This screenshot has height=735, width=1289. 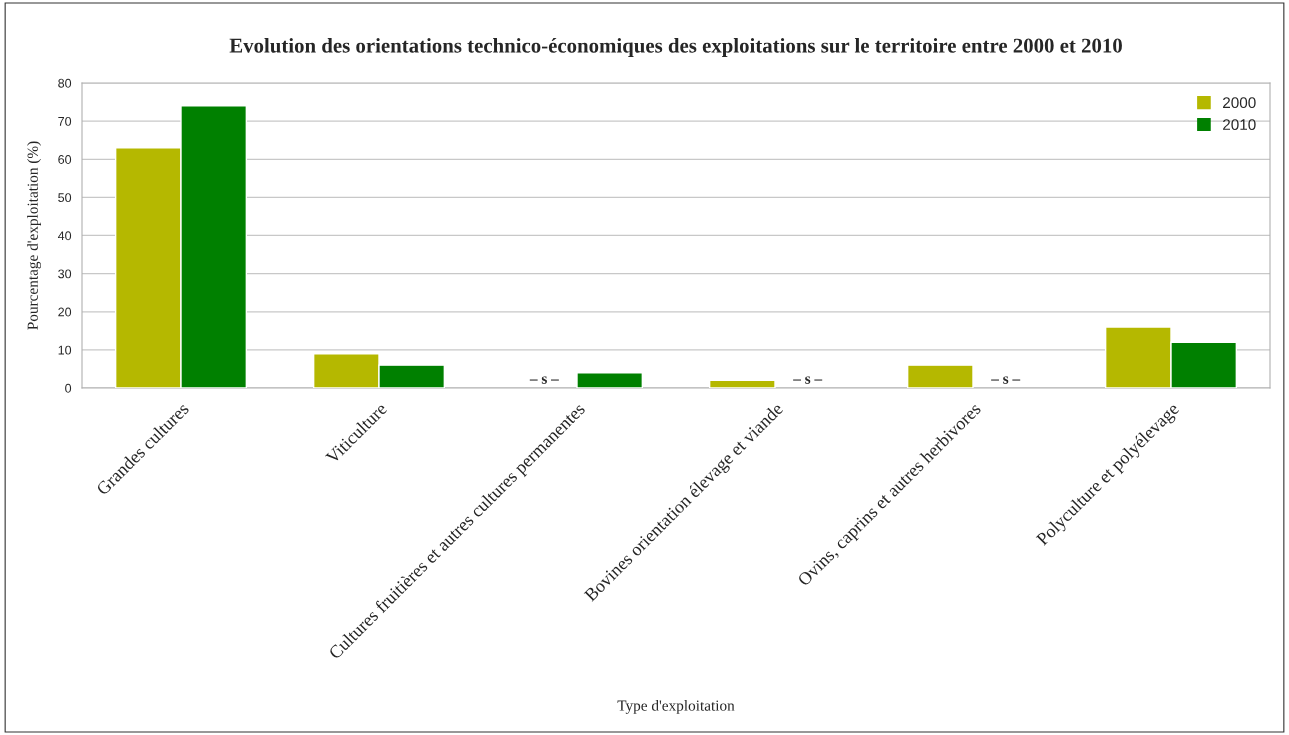 What do you see at coordinates (64, 236) in the screenshot?
I see `y-tick-label: 40` at bounding box center [64, 236].